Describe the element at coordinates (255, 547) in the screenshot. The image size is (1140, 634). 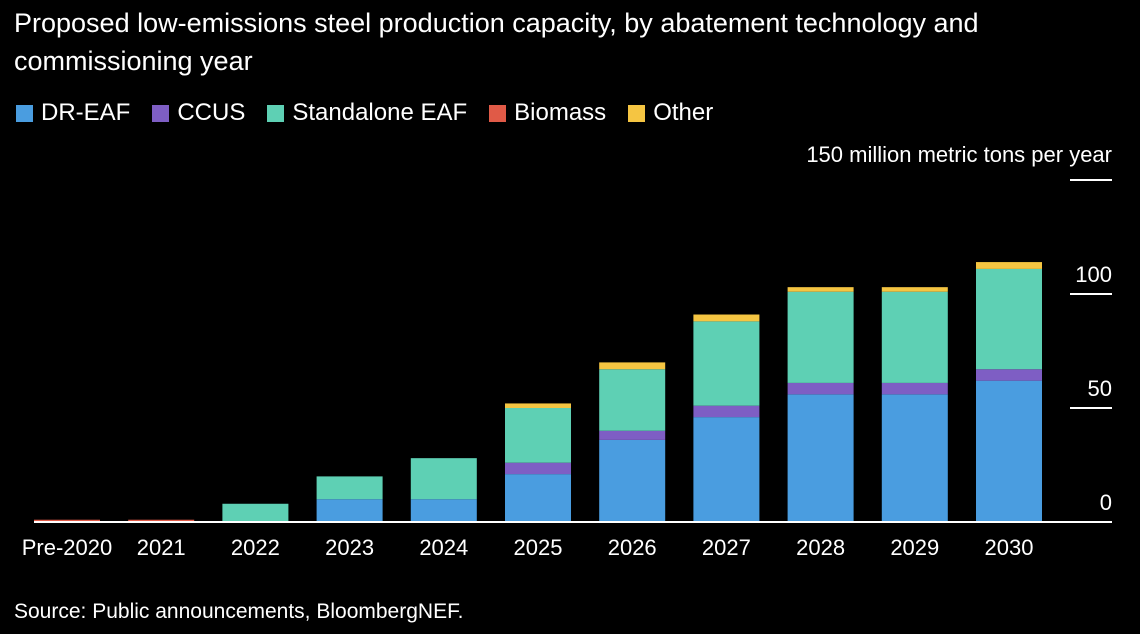
I see `x-tick-label: 2022` at that location.